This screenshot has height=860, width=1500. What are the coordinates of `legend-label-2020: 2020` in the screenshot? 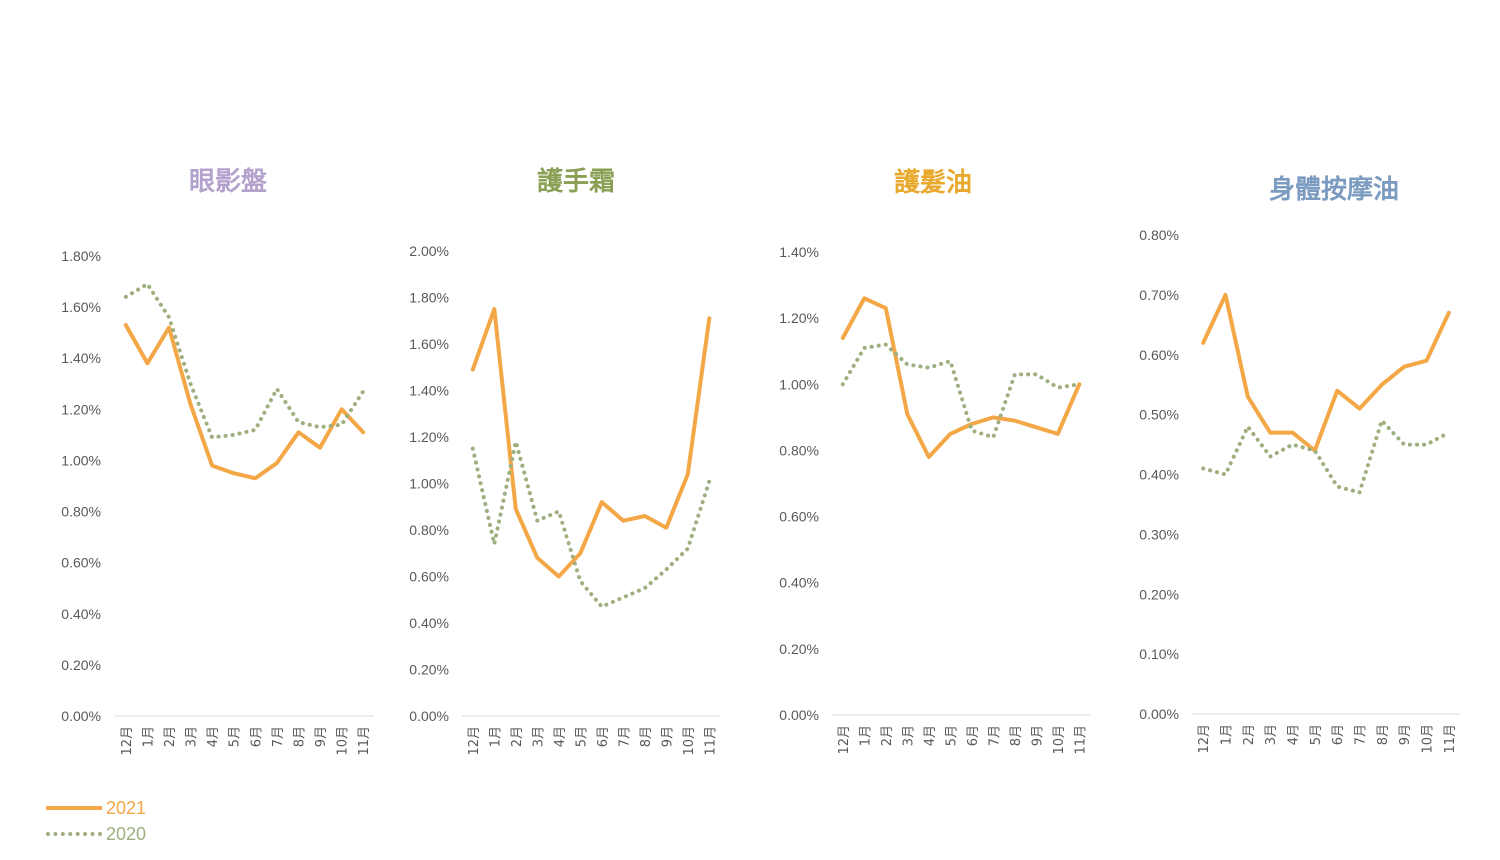 It's located at (126, 833).